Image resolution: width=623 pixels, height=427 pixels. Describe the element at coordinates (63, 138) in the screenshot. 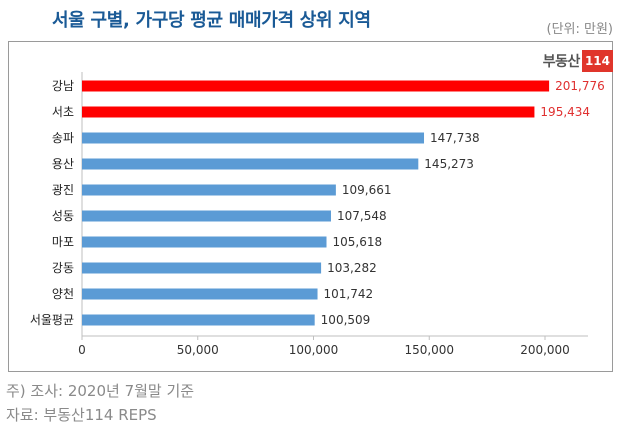

I see `category-label: 송파` at that location.